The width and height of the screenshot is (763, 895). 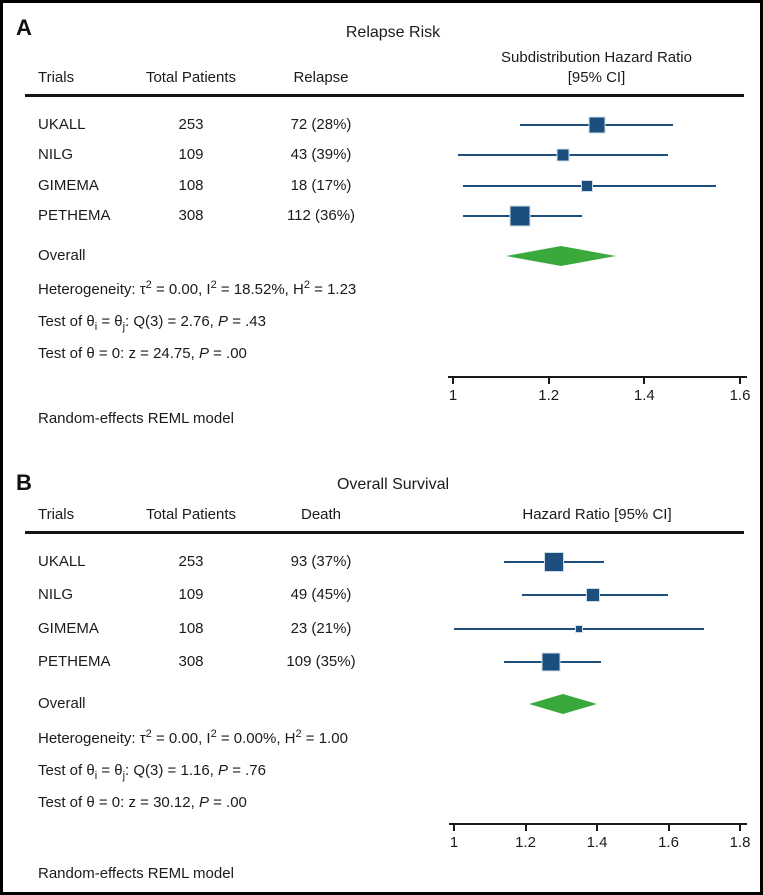 I want to click on stats-text-segment: = θ, so click(x=110, y=321).